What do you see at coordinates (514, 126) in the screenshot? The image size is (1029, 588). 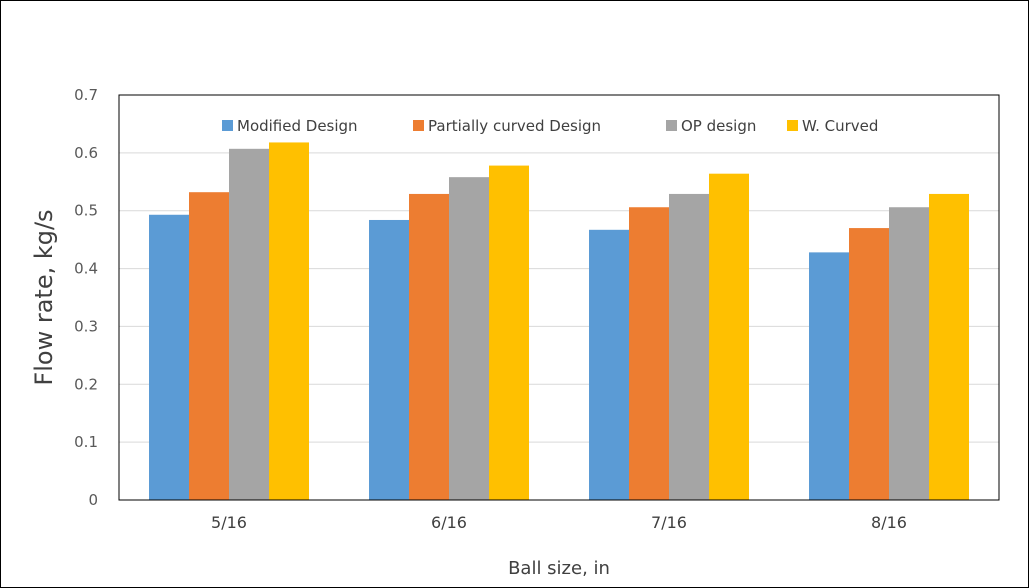 I see `legend-label: Partially curved Design` at bounding box center [514, 126].